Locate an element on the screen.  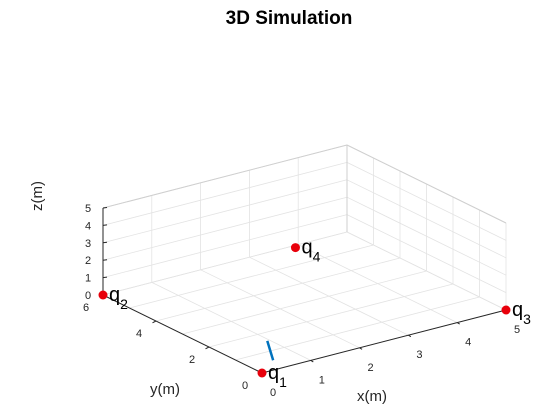
trajectory-segment is located at coordinates (270, 350).